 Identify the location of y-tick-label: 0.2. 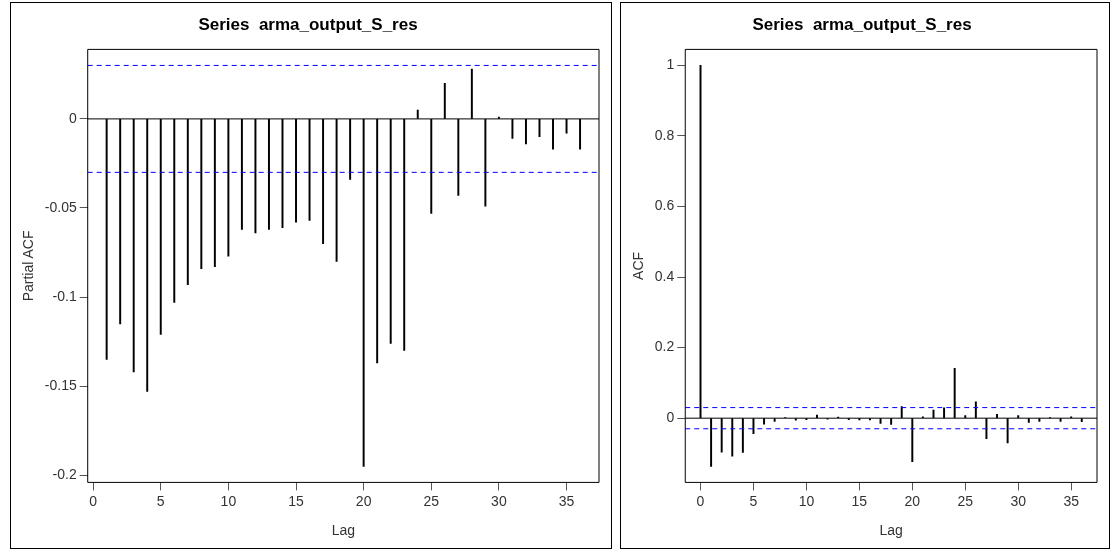
(664, 346).